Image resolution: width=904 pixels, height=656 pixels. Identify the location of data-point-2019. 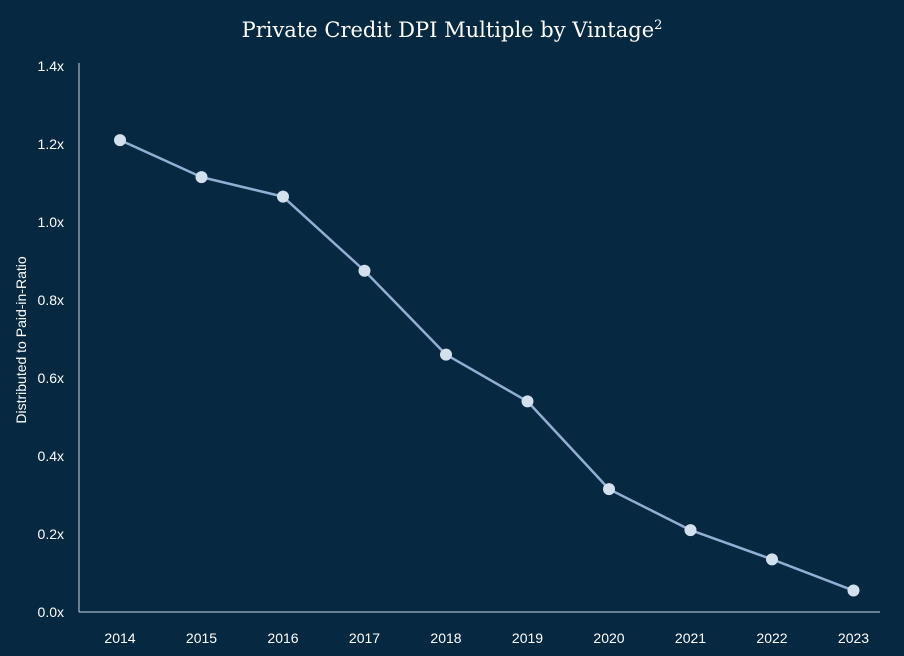
(527, 401).